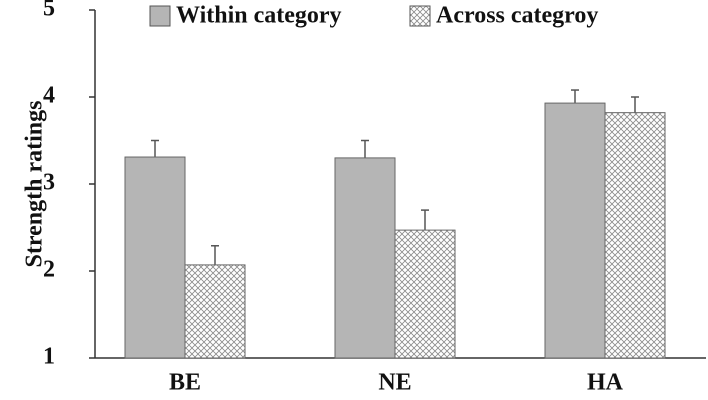 This screenshot has width=708, height=400. I want to click on y-tick-label: 4, so click(49, 96).